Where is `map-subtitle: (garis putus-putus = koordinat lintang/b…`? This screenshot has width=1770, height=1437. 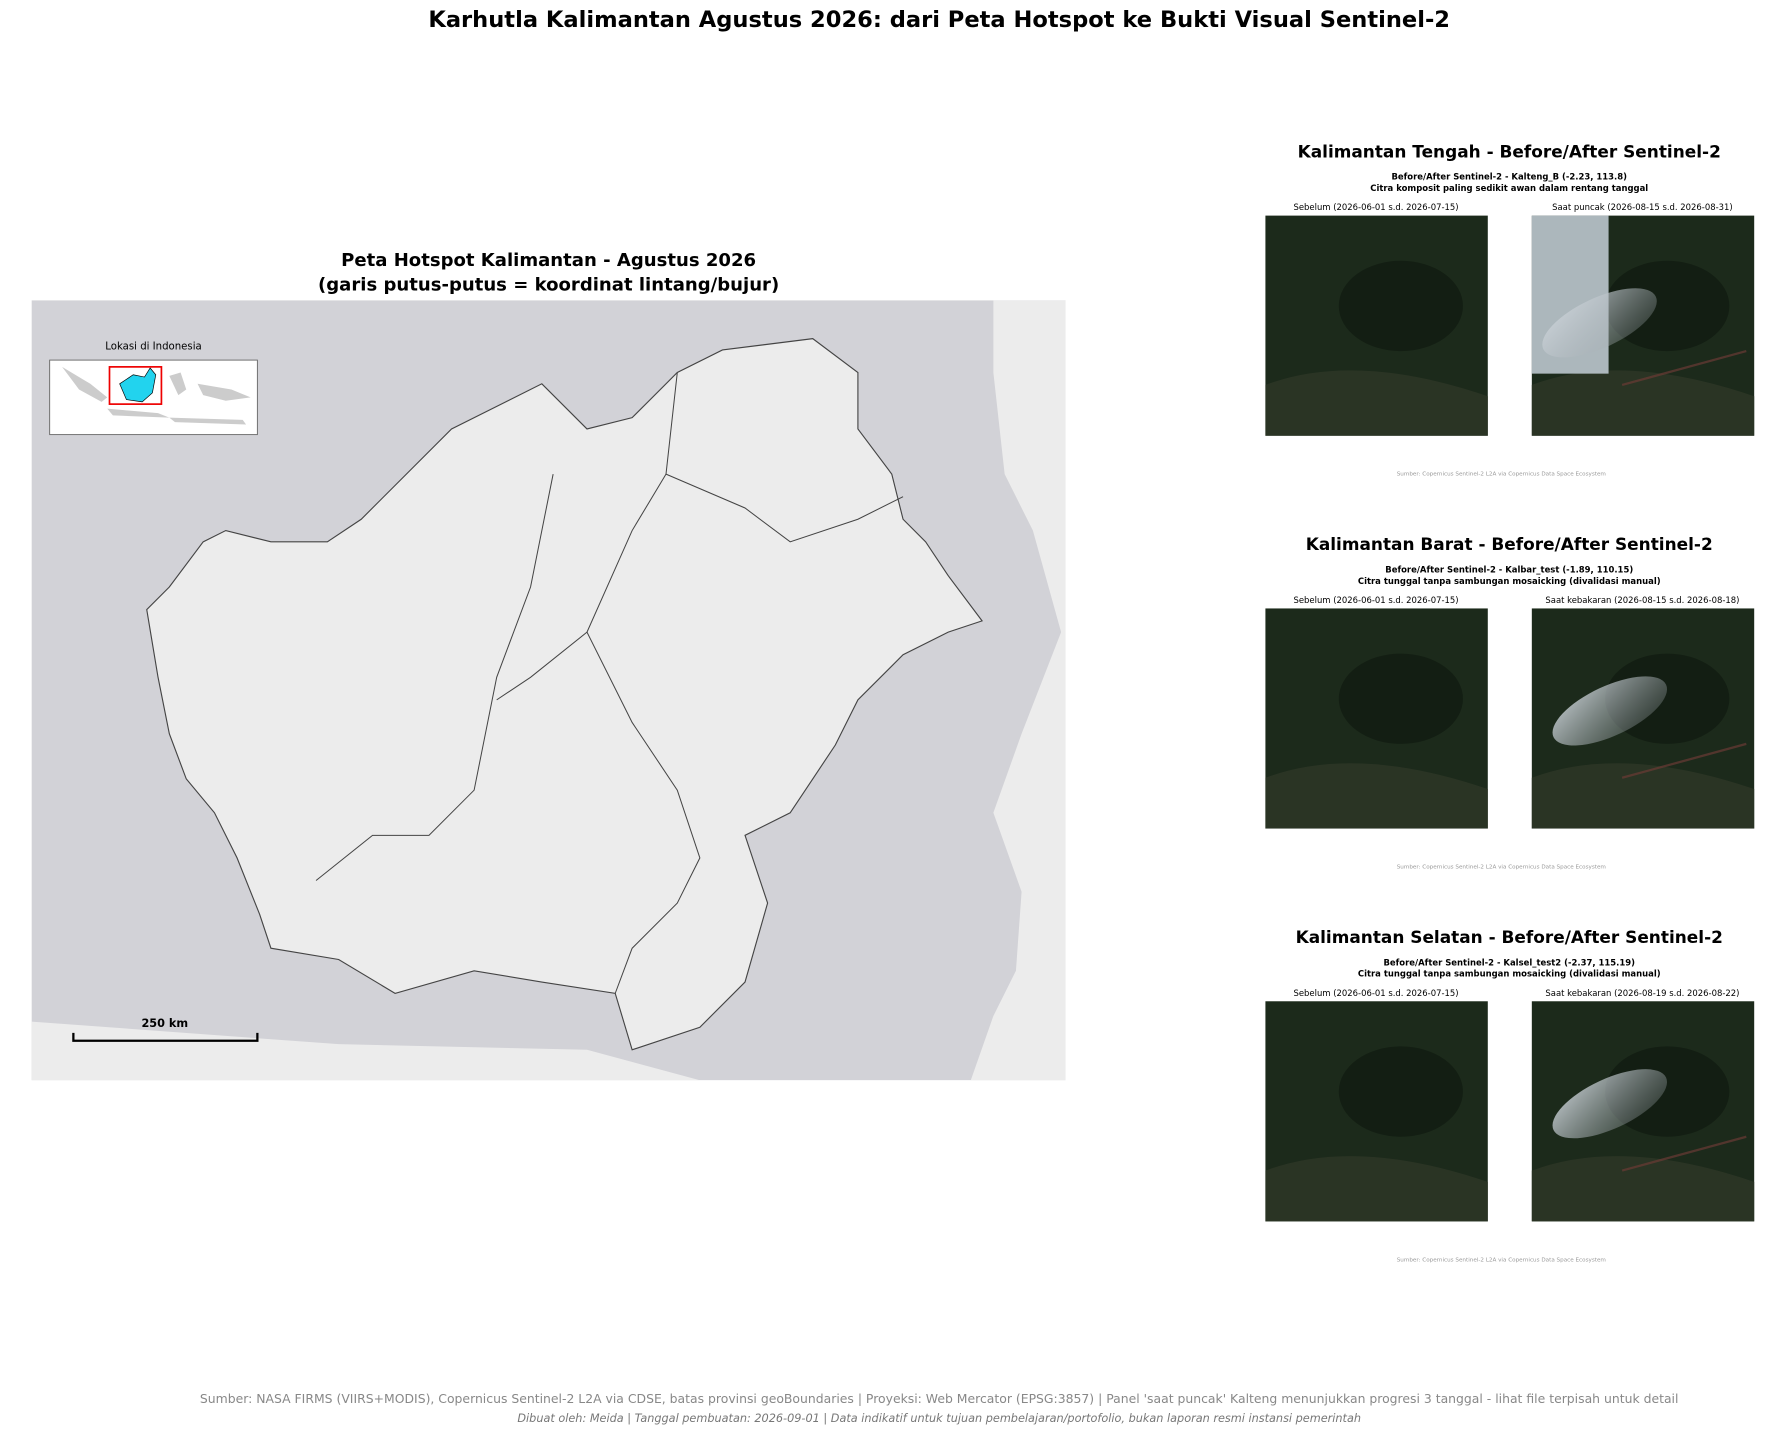 map-subtitle: (garis putus-putus = koordinat lintang/b… is located at coordinates (548, 285).